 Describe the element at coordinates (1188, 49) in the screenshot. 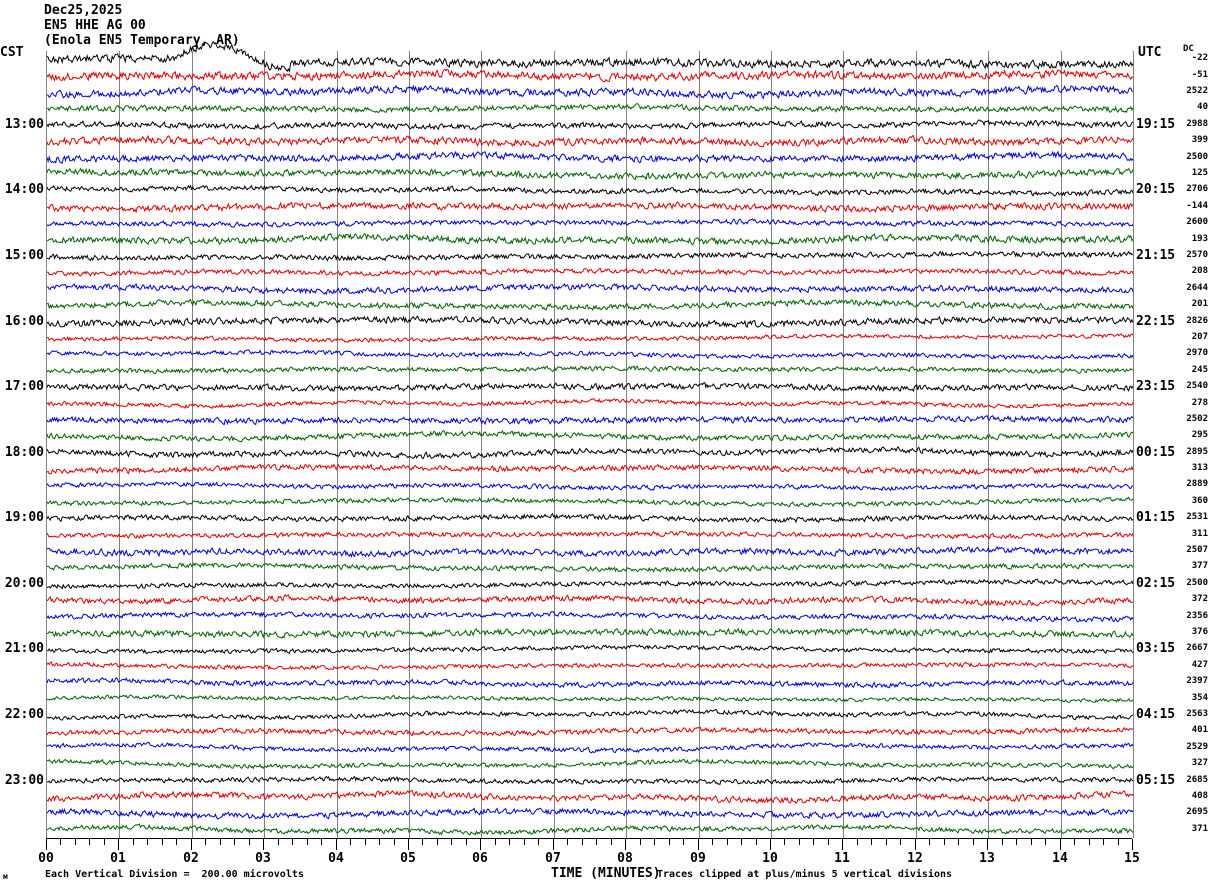

I see `dc-column-header: DC` at that location.